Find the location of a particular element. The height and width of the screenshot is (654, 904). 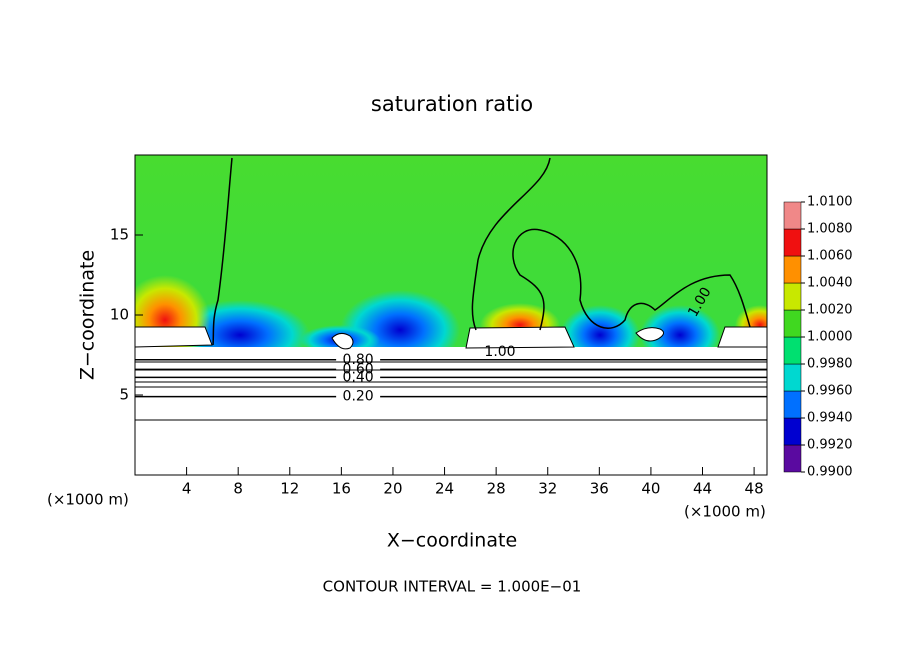

x-tick-label: 12 is located at coordinates (289, 489).